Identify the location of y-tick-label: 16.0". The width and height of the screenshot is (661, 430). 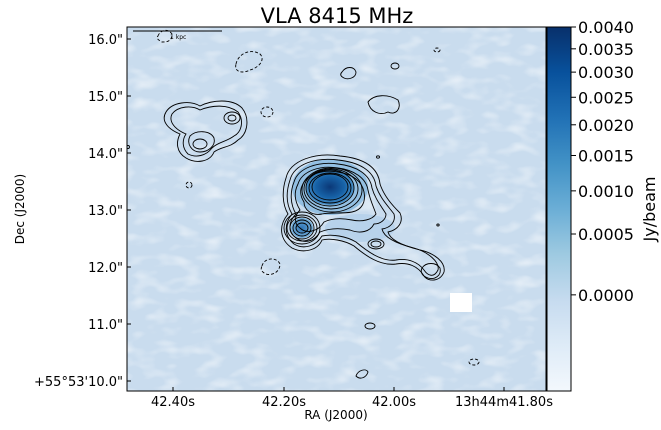
(105, 40).